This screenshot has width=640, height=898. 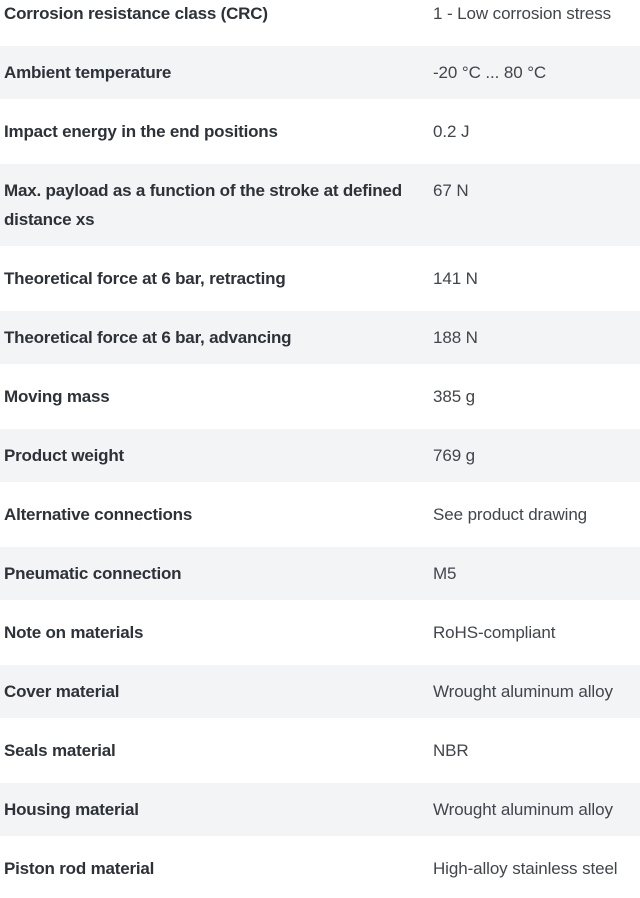 What do you see at coordinates (320, 632) in the screenshot?
I see `spec-row-note-on-materials: Note on materials RoHS-compliant` at bounding box center [320, 632].